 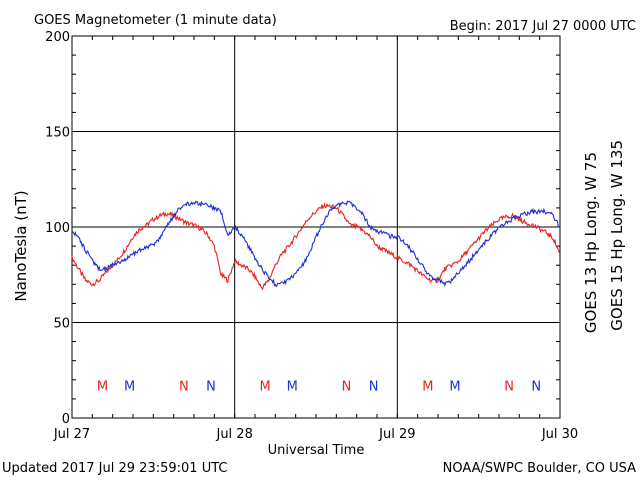 What do you see at coordinates (66, 419) in the screenshot?
I see `y-tick-label: 0` at bounding box center [66, 419].